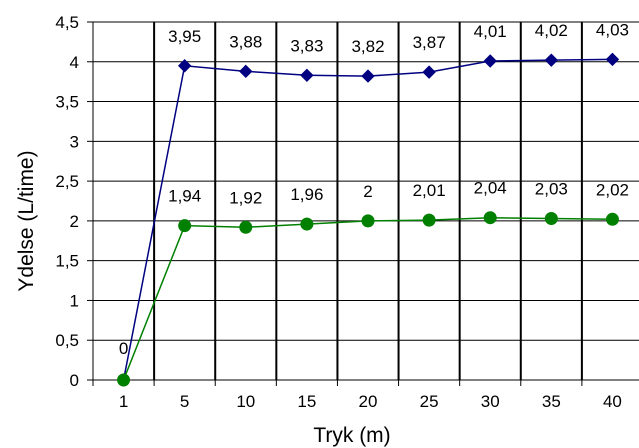 This screenshot has height=448, width=639. I want to click on y-tick-label: 3, so click(74, 141).